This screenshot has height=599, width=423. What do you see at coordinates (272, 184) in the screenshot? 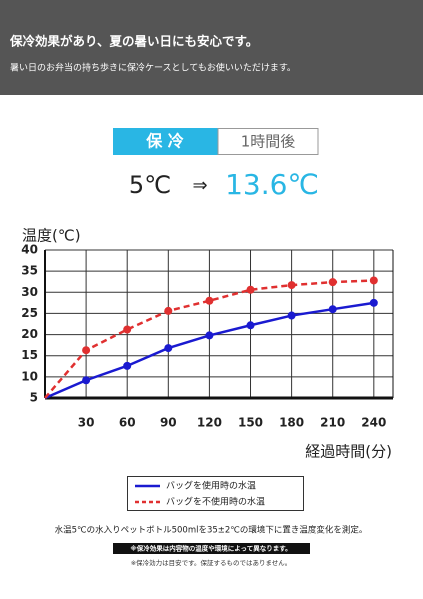
I see `result-to: 13.6℃` at bounding box center [272, 184].